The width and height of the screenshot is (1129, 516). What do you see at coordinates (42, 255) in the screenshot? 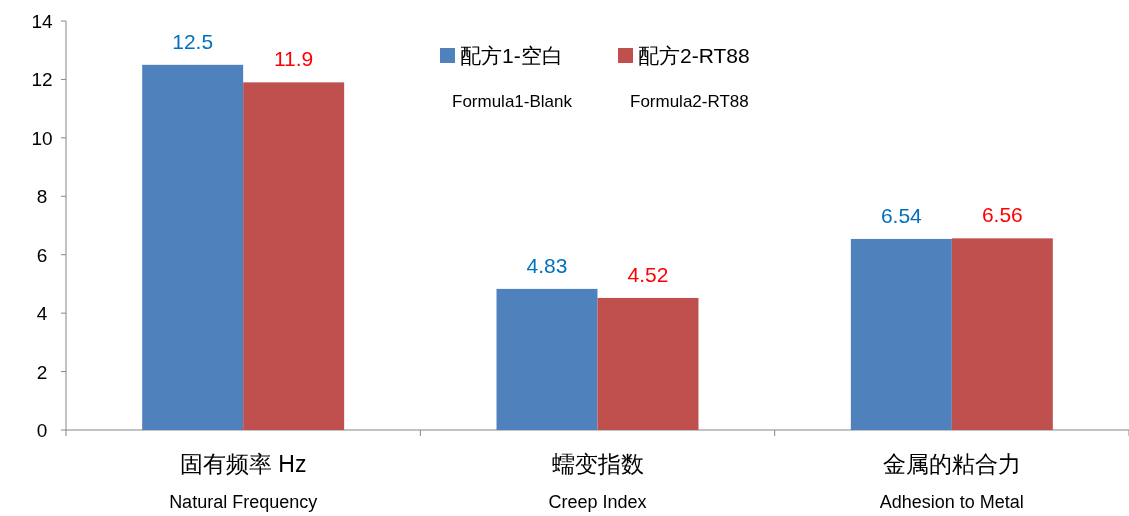
I see `y-tick-label: 6` at bounding box center [42, 255].